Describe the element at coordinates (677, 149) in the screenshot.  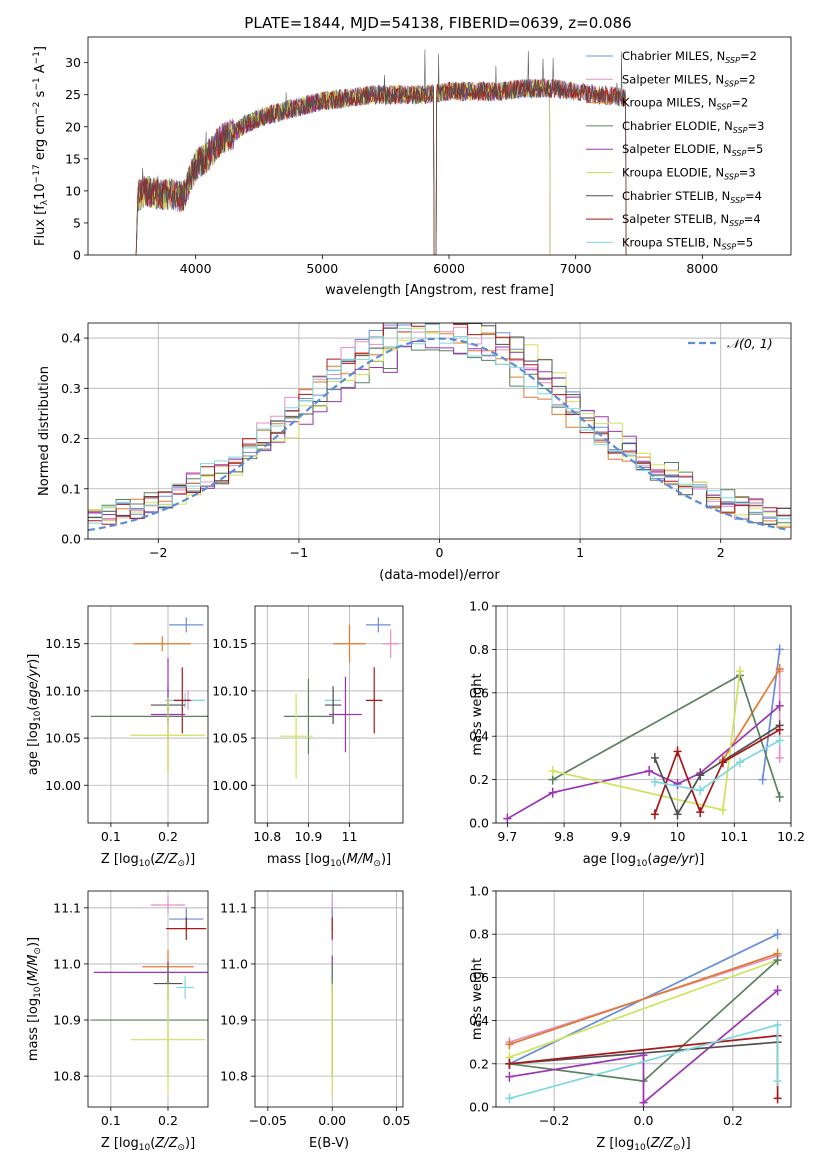
I see `legend-label-text: Salpeter ELODIE, N` at that location.